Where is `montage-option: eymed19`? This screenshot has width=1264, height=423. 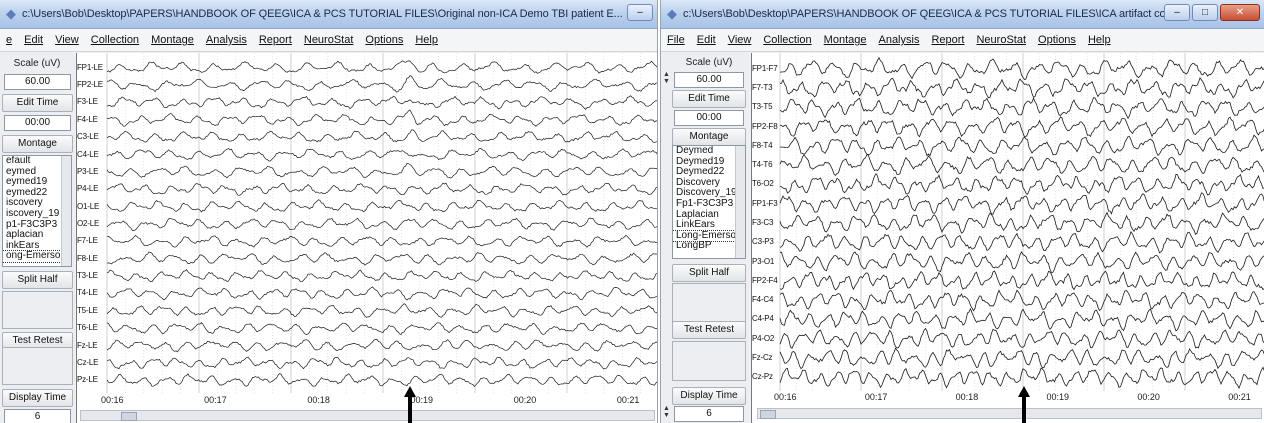
montage-option: eymed19 is located at coordinates (27, 182).